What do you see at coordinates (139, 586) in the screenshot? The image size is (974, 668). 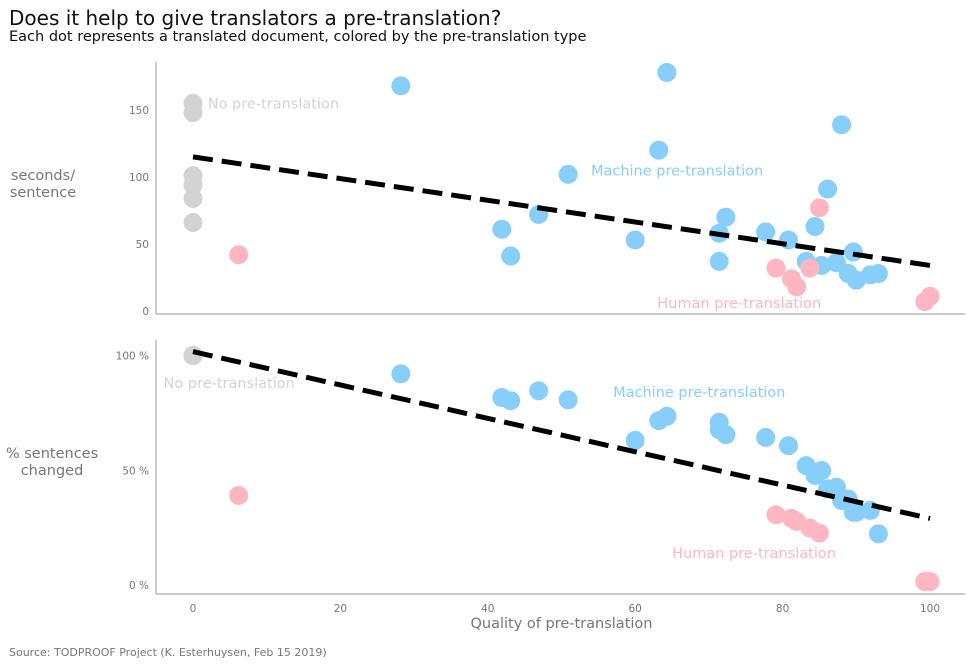 I see `bottom-panel-ytick-label: 0 %` at bounding box center [139, 586].